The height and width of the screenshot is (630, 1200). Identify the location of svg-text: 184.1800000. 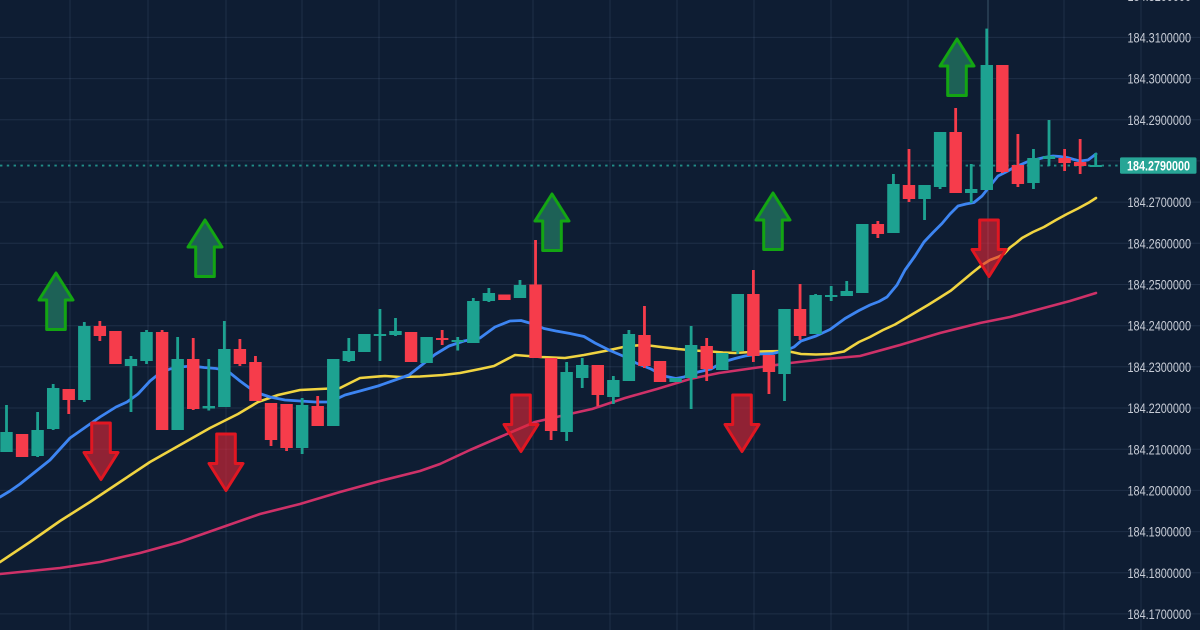
(1160, 573).